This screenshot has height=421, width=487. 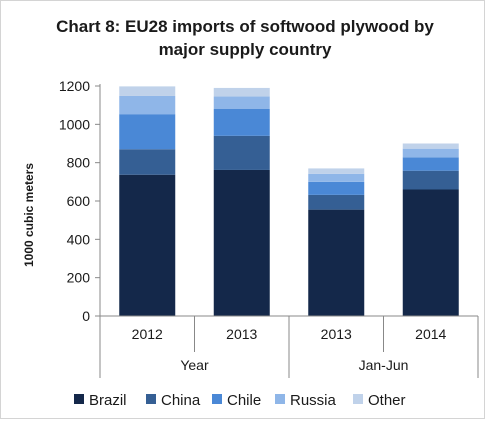 I want to click on y-tick-label: 200, so click(x=79, y=278).